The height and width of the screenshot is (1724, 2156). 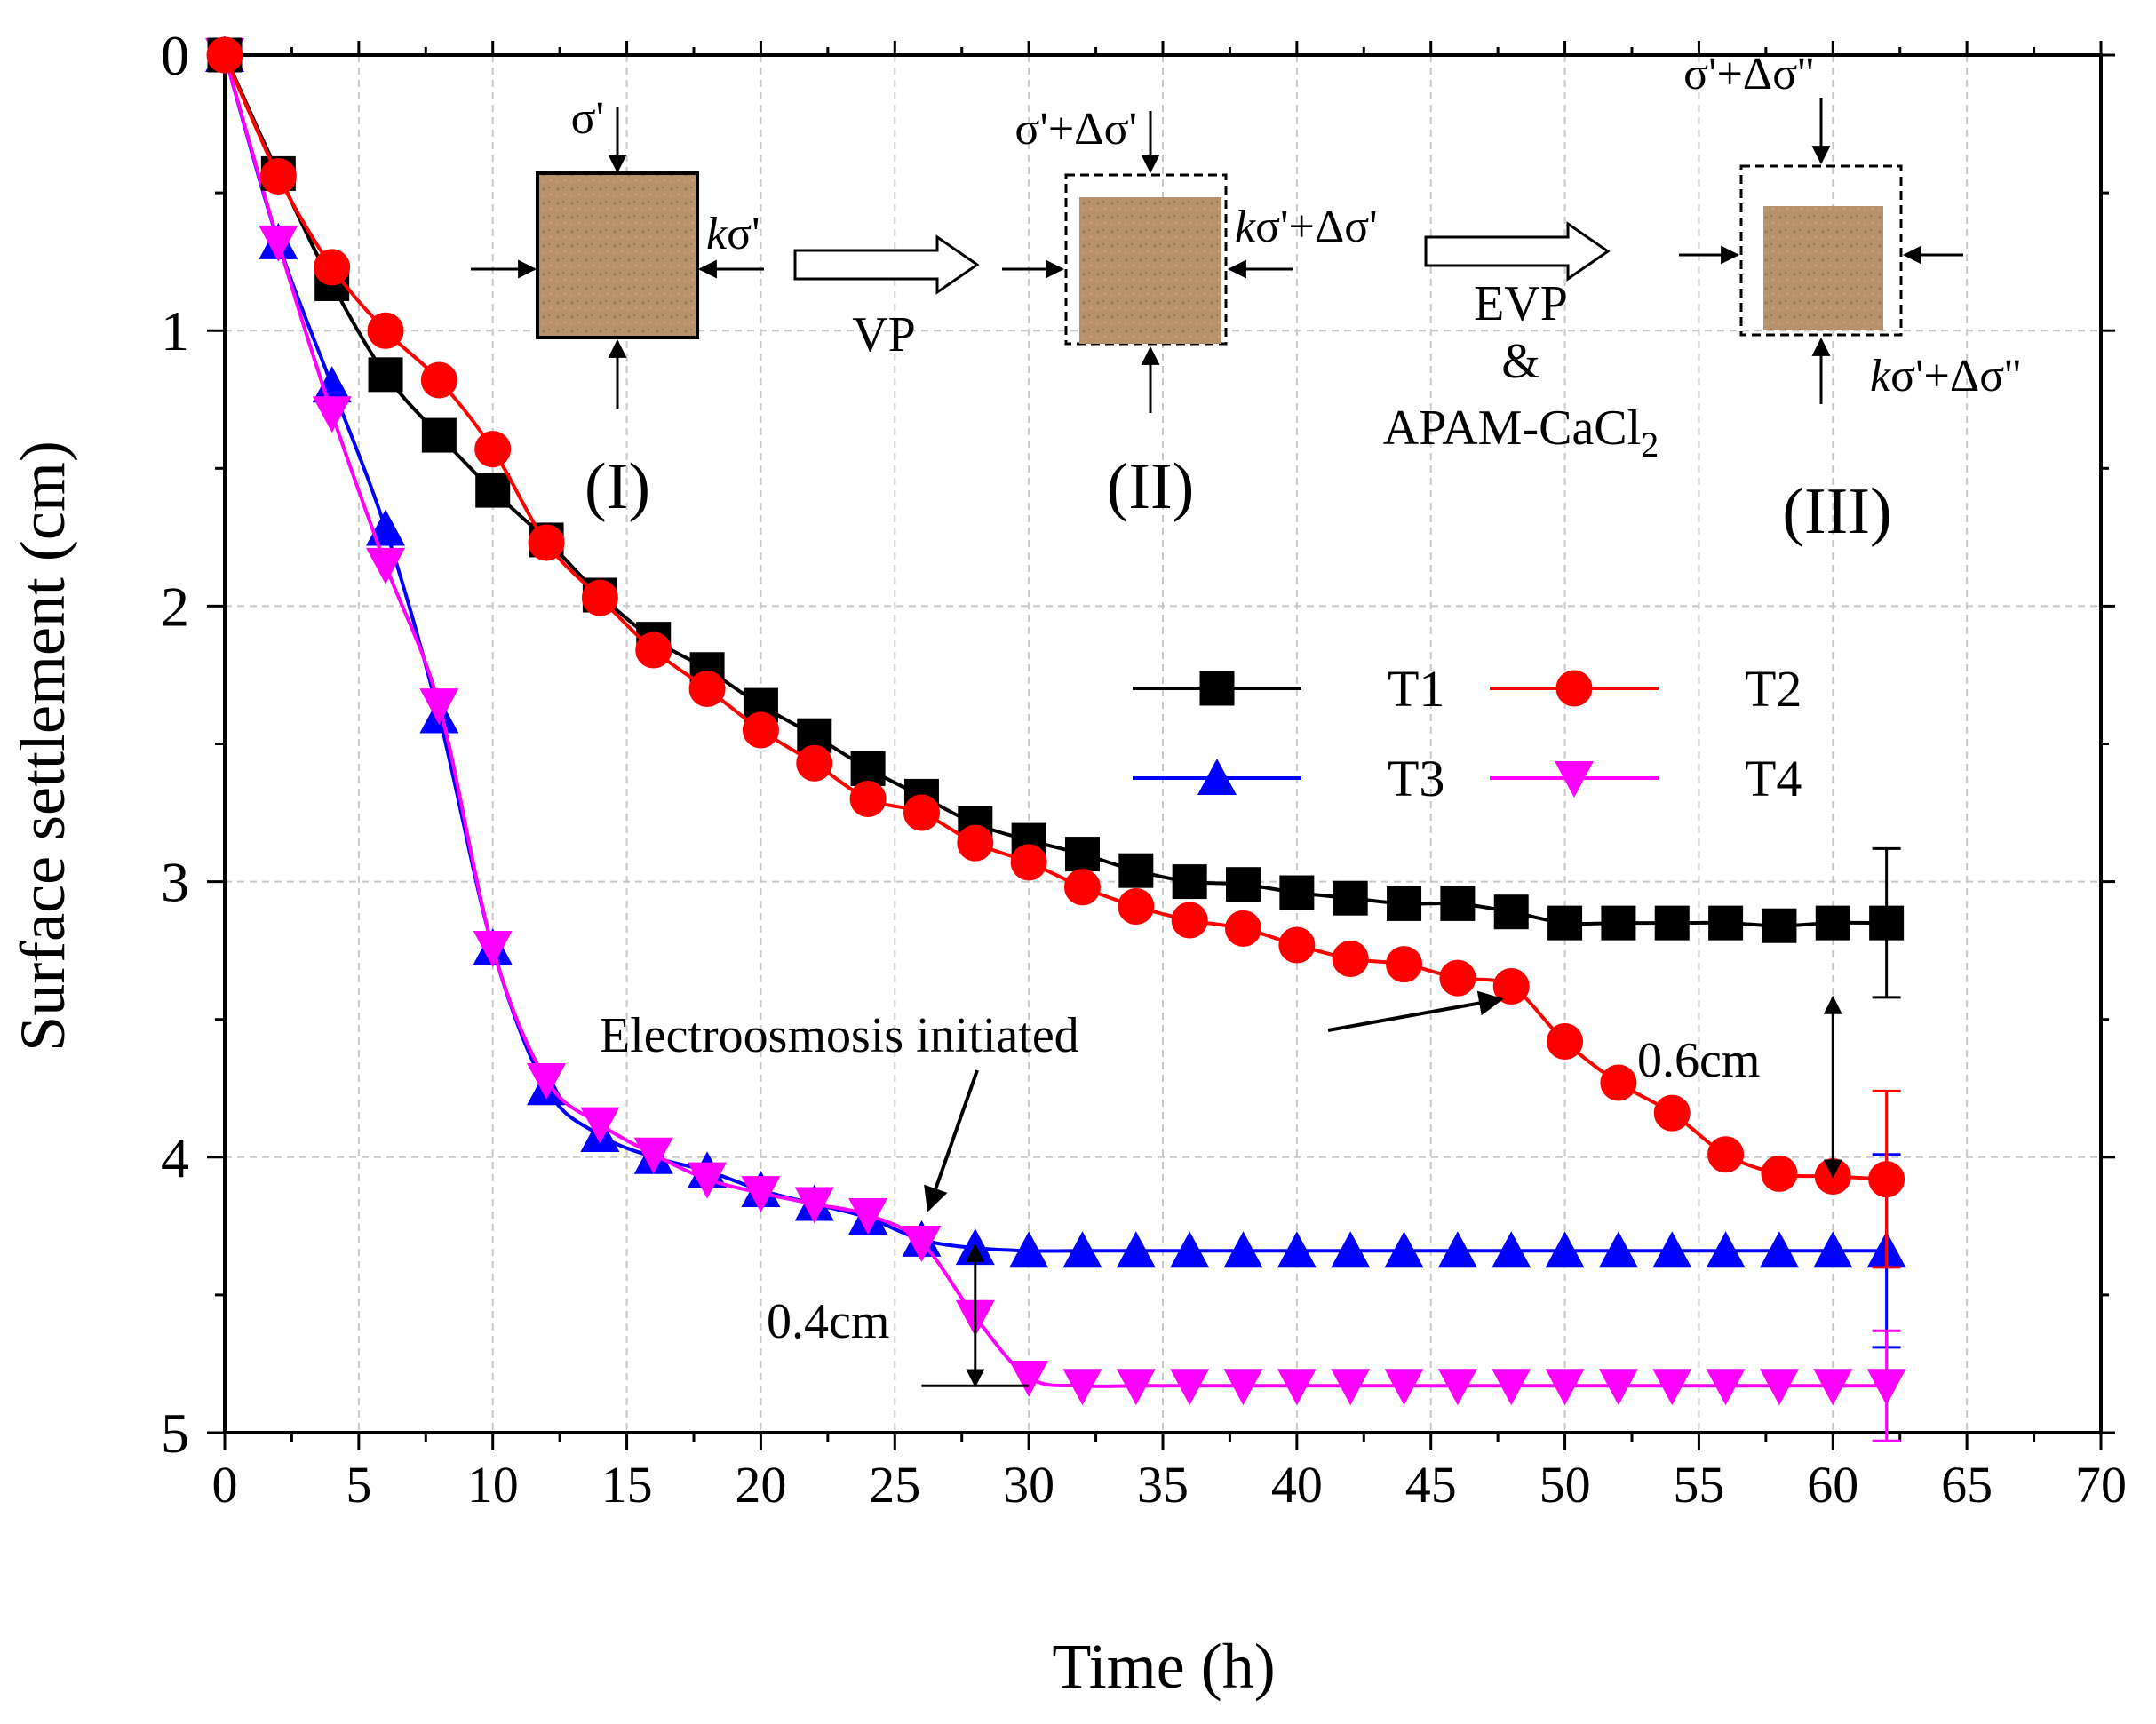 I want to click on outline-sample-iii, so click(x=1821, y=250).